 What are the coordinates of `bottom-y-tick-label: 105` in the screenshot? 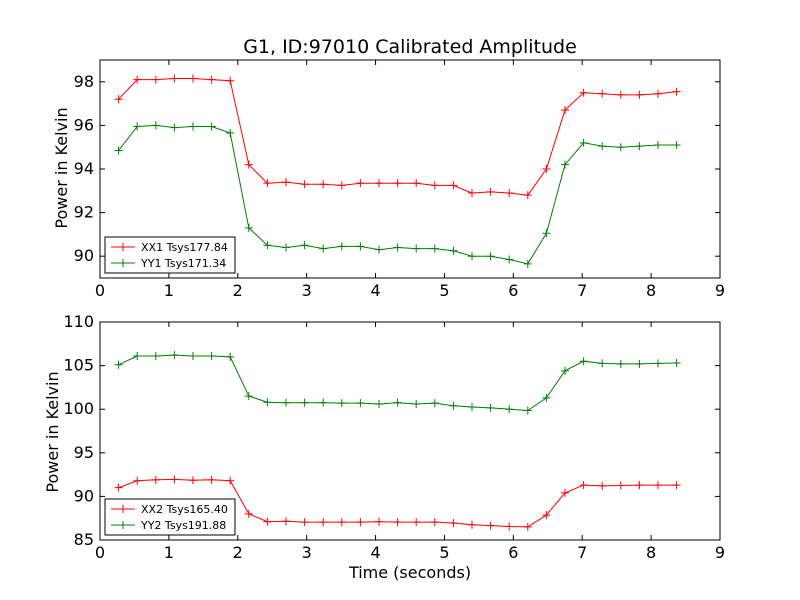 It's located at (78, 365).